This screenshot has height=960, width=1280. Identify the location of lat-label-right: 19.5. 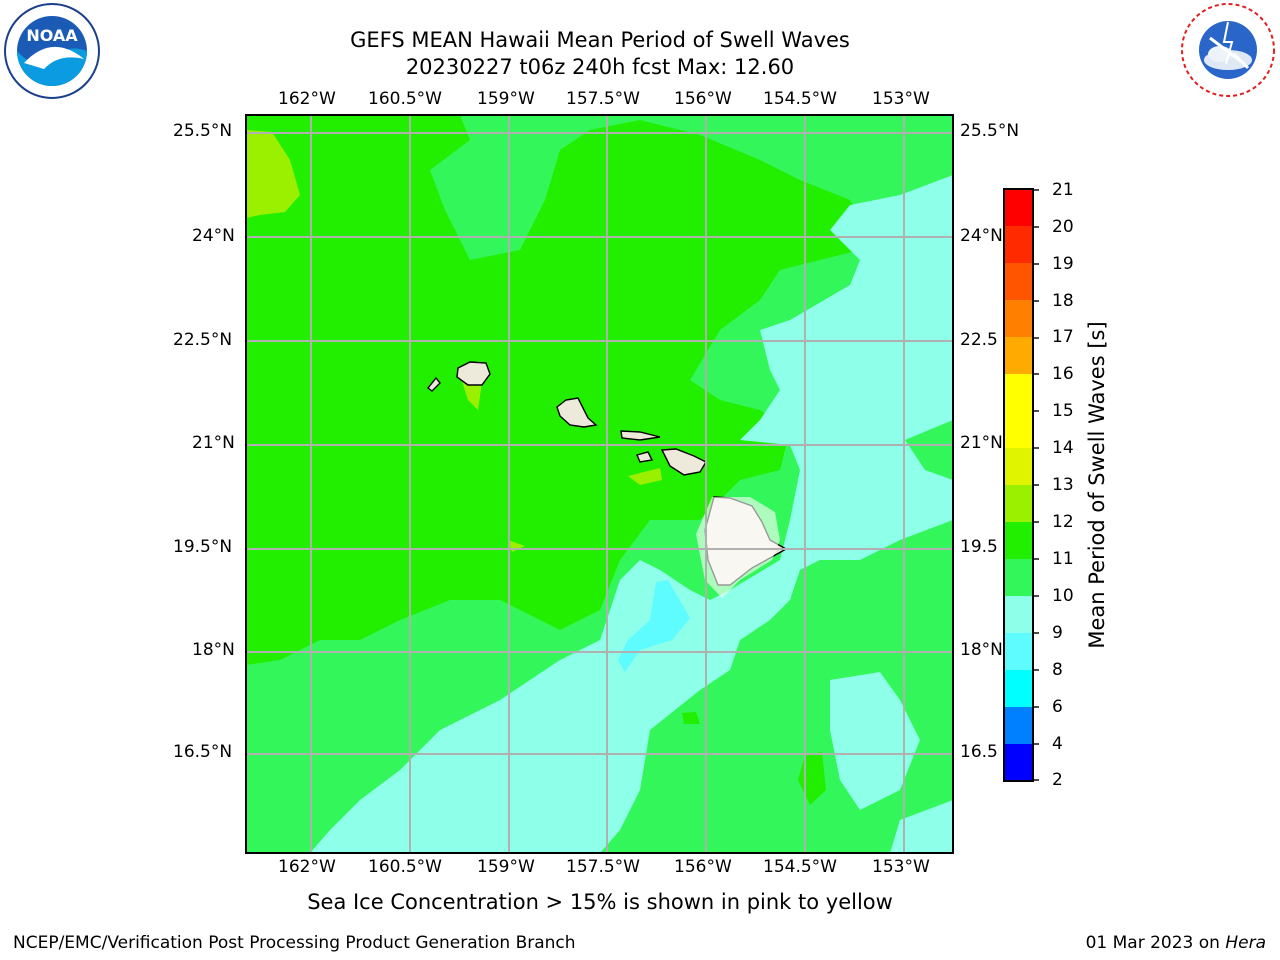
(979, 547).